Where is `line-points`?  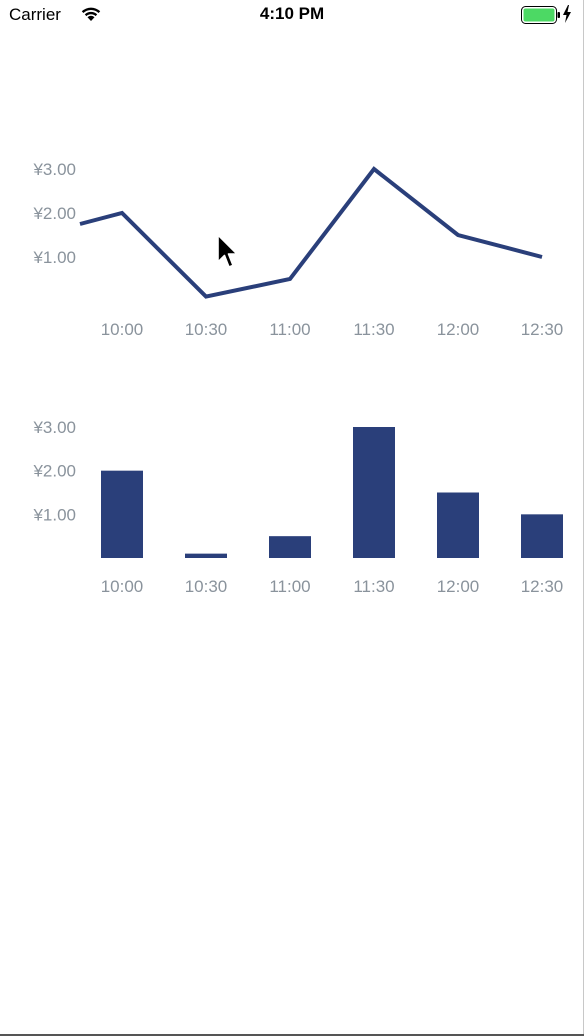
line-points is located at coordinates (311, 232).